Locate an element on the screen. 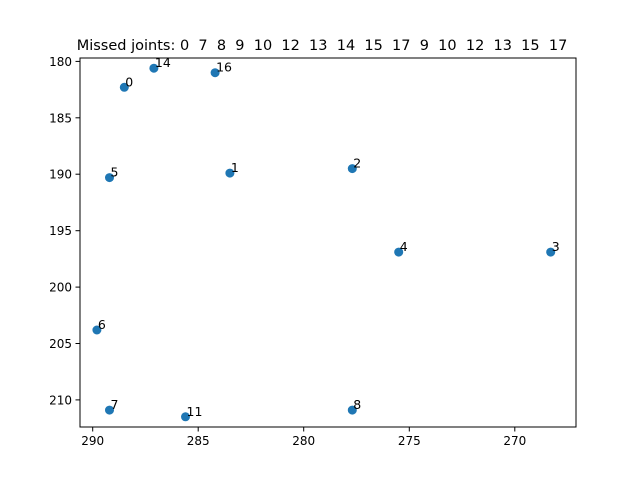 This screenshot has width=640, height=480. y-tick-label-200: 200 is located at coordinates (60, 288).